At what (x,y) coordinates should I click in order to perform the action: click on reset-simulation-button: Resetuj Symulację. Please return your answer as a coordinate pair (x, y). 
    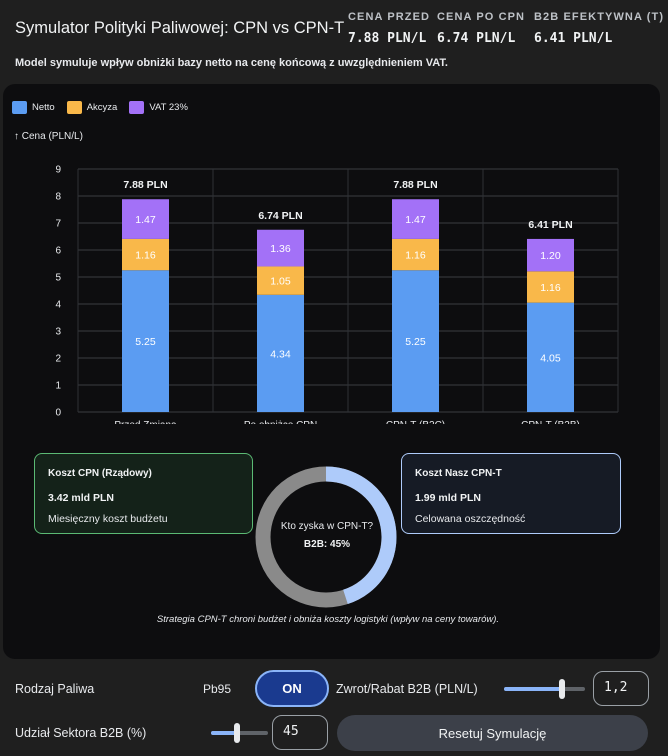
    Looking at the image, I should click on (492, 733).